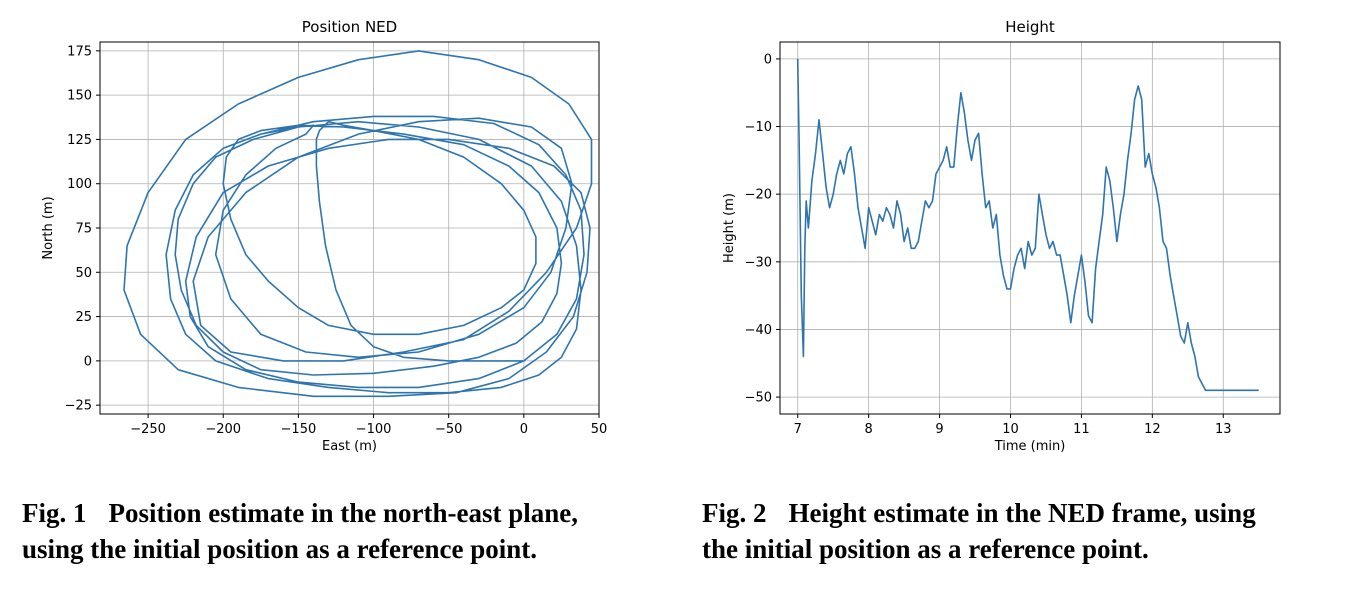 Image resolution: width=1371 pixels, height=599 pixels. What do you see at coordinates (758, 262) in the screenshot?
I see `y-tick-label: −30` at bounding box center [758, 262].